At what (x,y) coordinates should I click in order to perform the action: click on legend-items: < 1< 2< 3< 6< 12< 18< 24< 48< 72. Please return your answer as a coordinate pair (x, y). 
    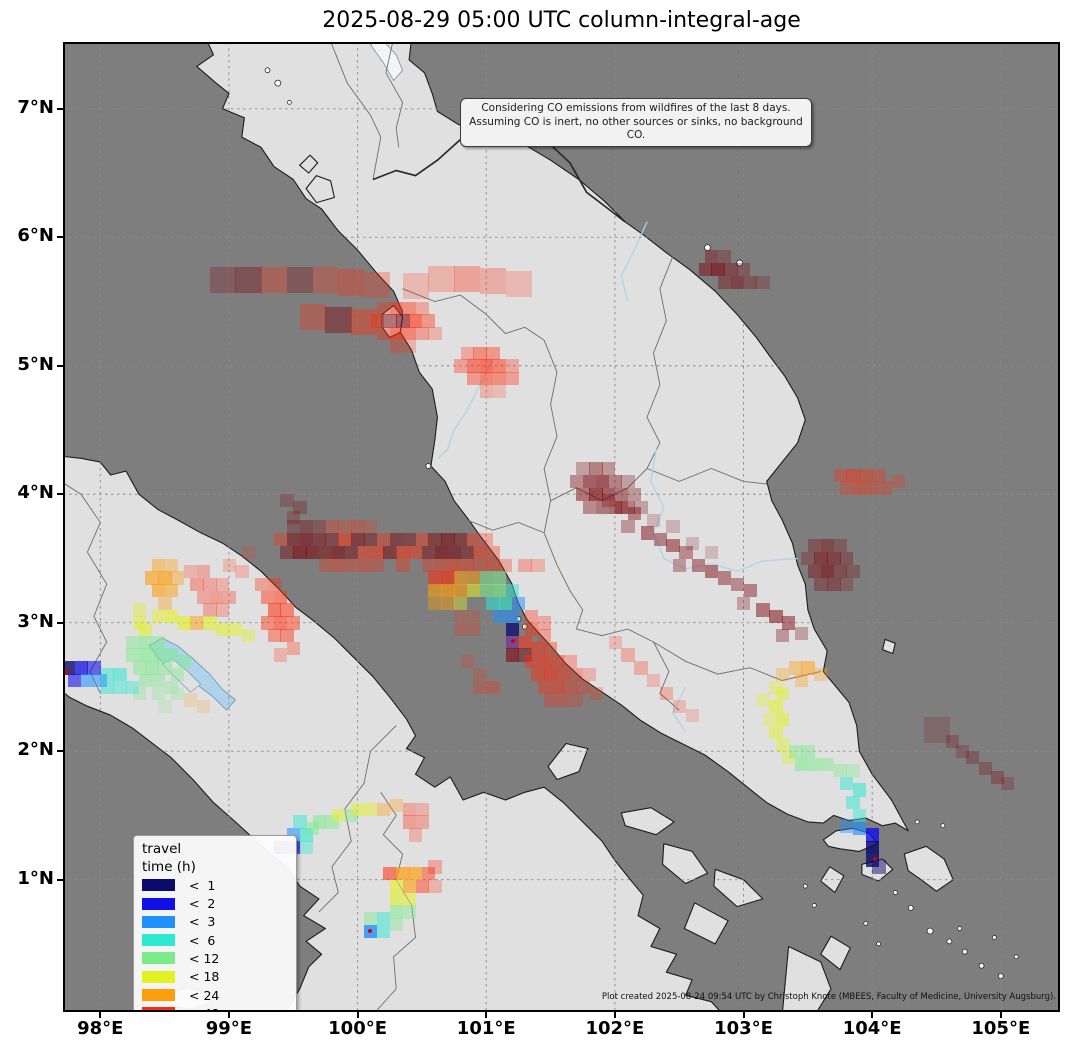
    Looking at the image, I should click on (219, 944).